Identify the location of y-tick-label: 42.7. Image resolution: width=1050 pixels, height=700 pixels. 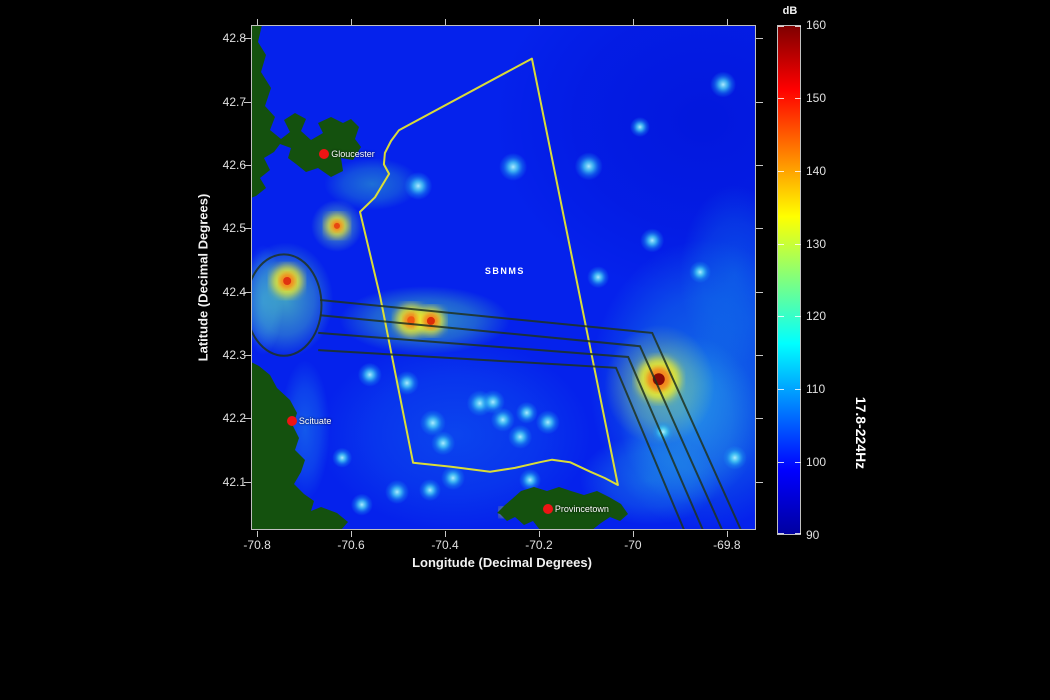
(234, 101).